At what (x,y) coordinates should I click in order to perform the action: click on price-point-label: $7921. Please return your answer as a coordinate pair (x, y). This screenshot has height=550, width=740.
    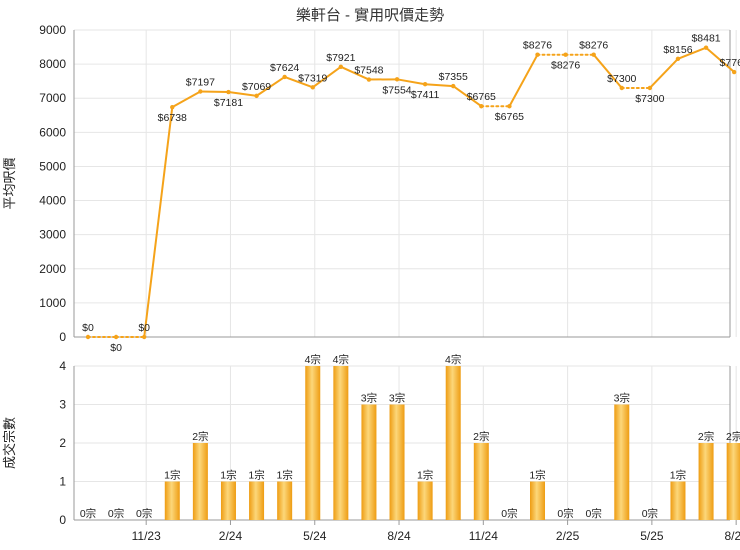
    Looking at the image, I should click on (340, 58).